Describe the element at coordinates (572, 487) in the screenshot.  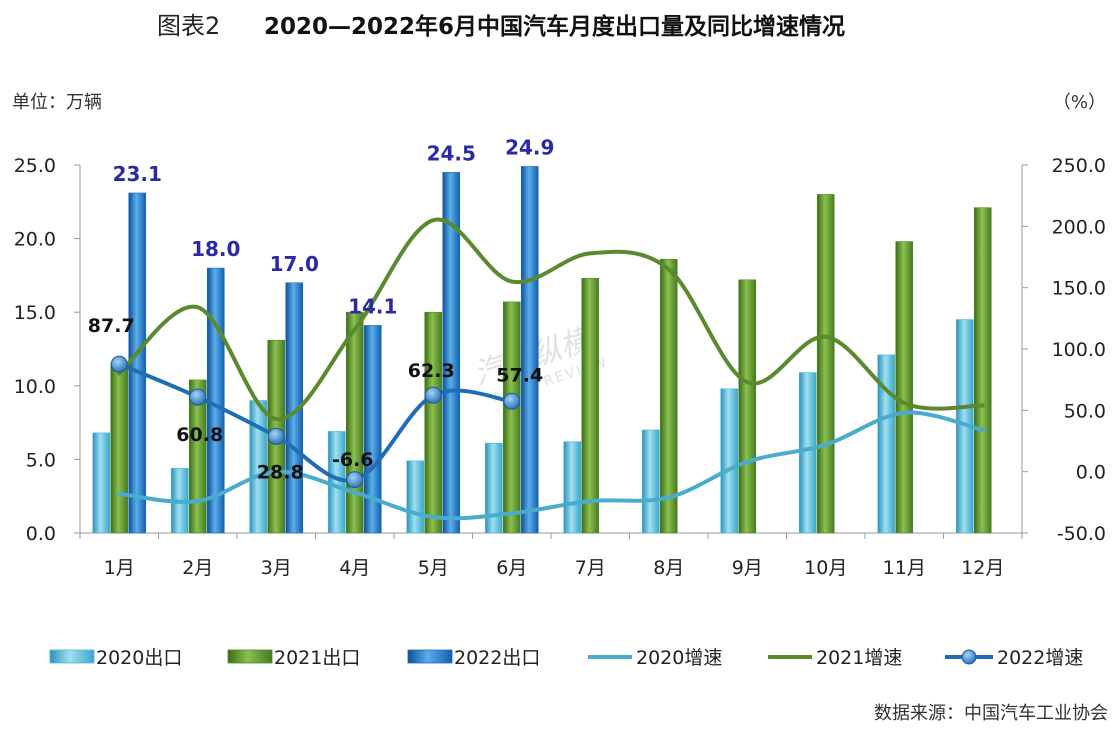
I see `bar-2020出口-7月` at that location.